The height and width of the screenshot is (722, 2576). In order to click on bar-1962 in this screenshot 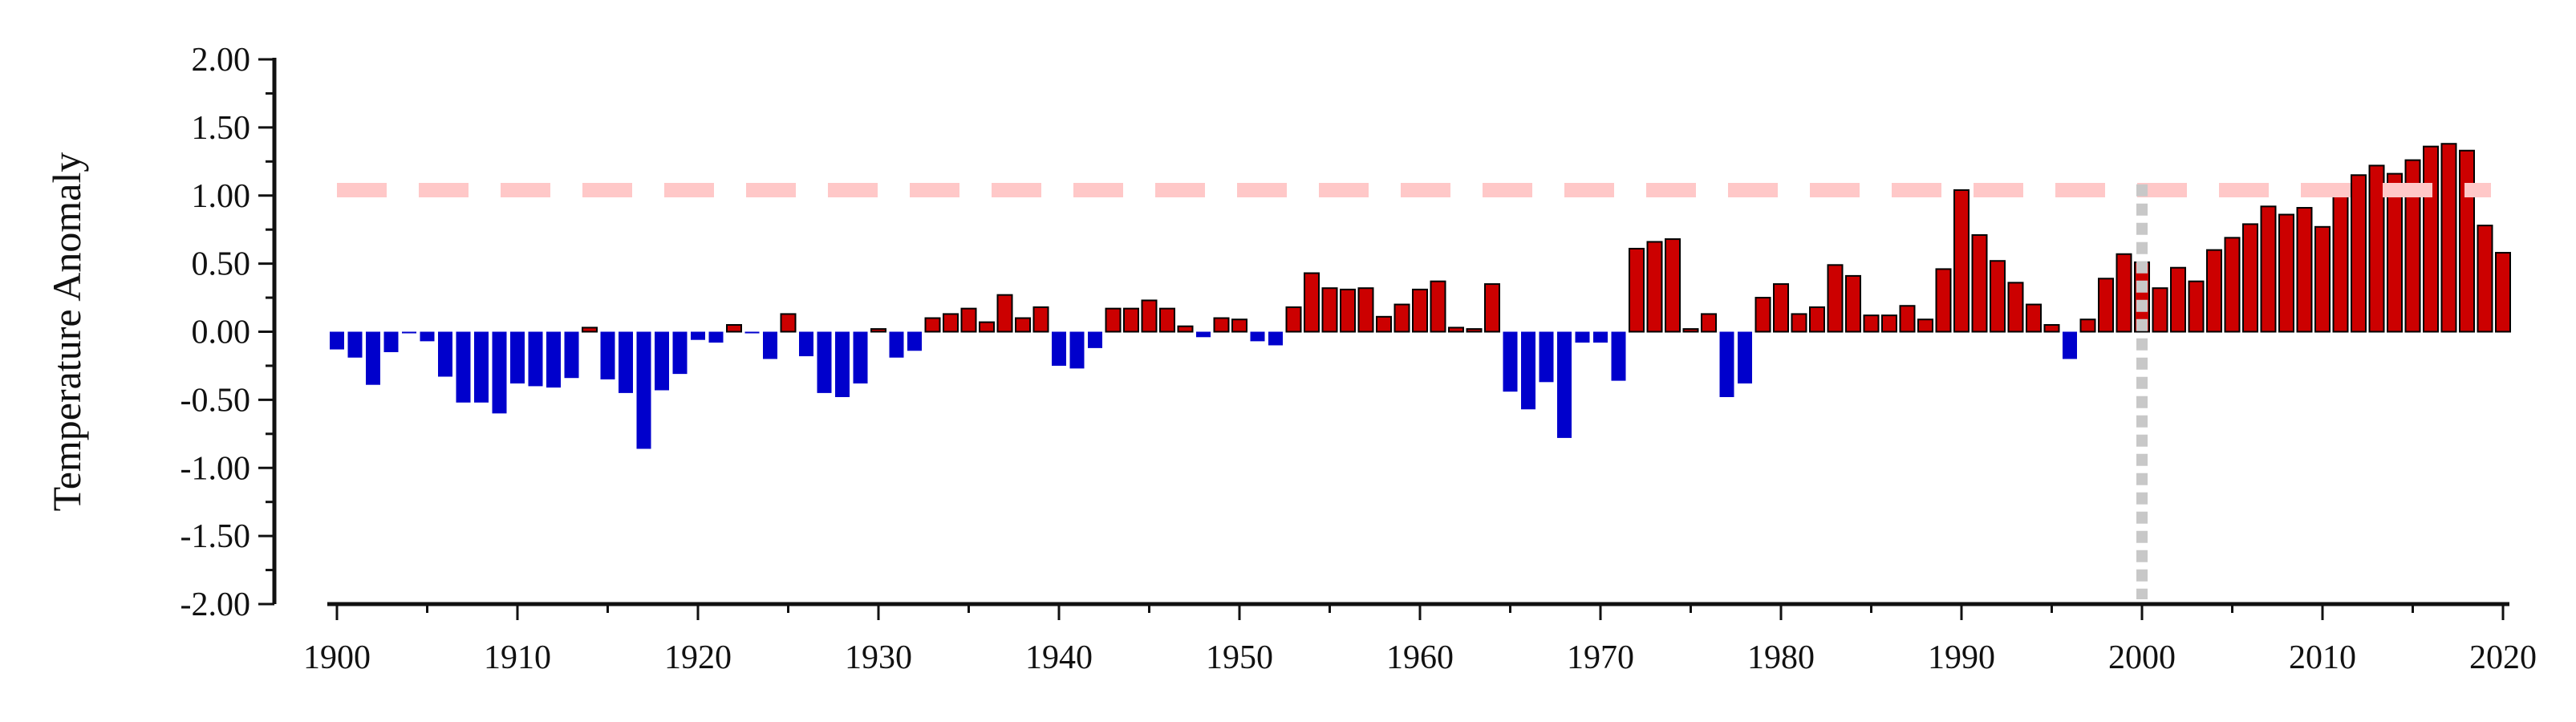, I will do `click(1456, 330)`.